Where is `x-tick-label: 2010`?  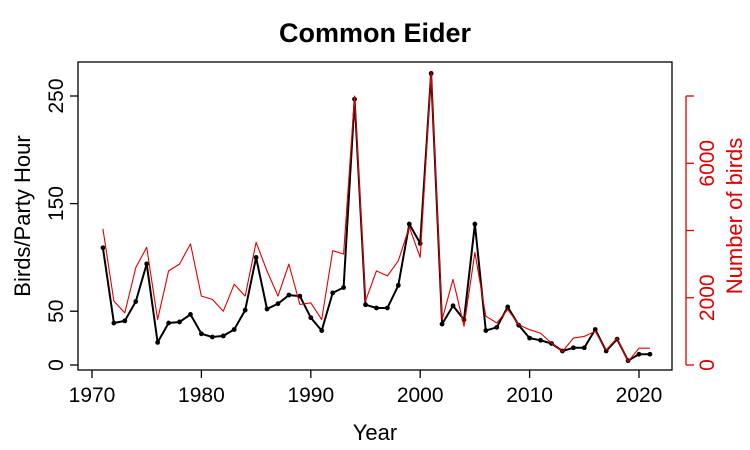
x-tick-label: 2010 is located at coordinates (529, 395).